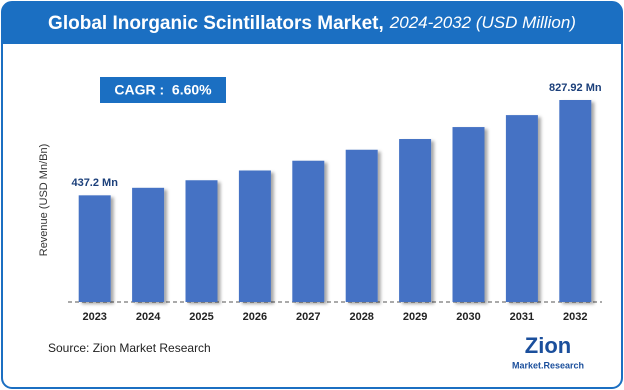  Describe the element at coordinates (415, 317) in the screenshot. I see `x-tick-label: 2029` at that location.